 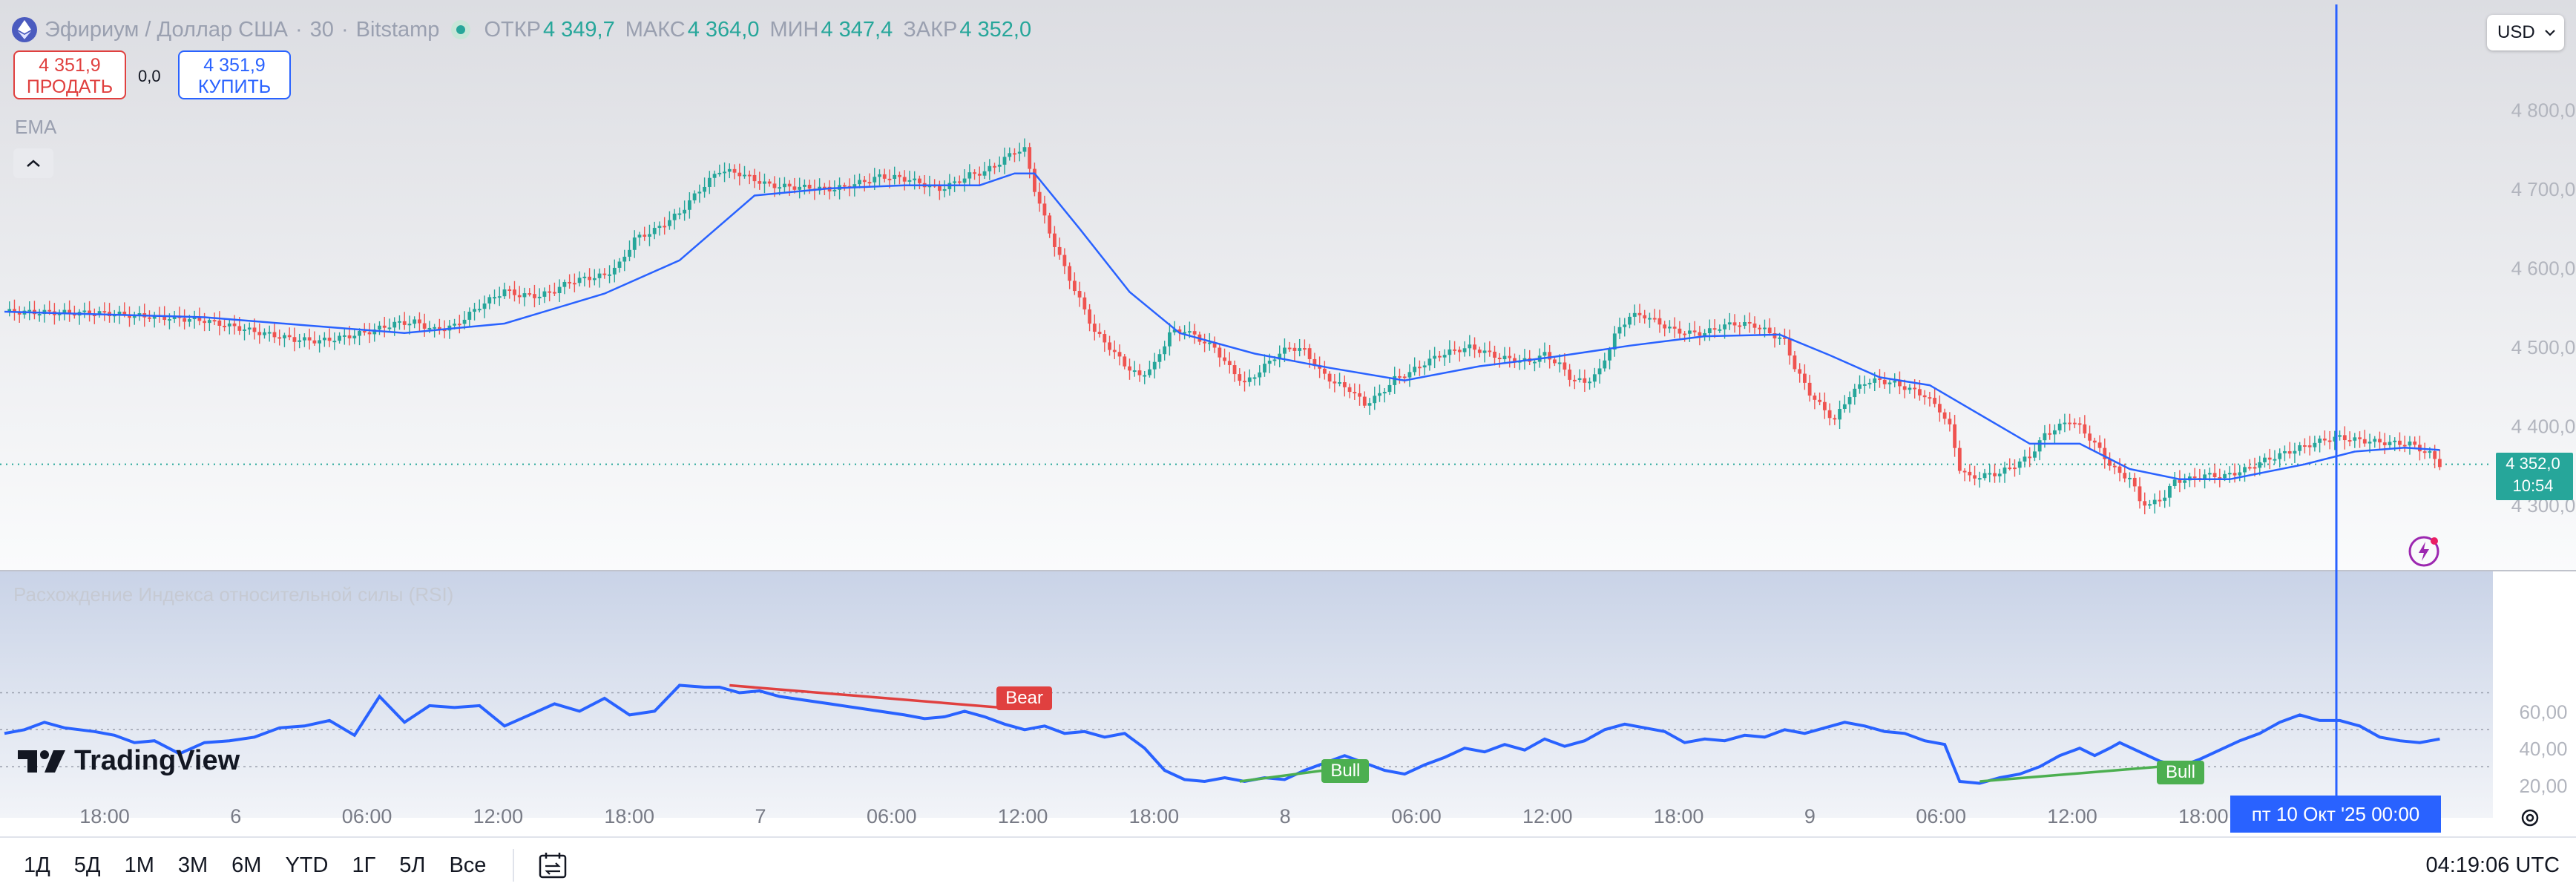 I want to click on buy-button: 4 351,9 КУПИТЬ, so click(x=235, y=74).